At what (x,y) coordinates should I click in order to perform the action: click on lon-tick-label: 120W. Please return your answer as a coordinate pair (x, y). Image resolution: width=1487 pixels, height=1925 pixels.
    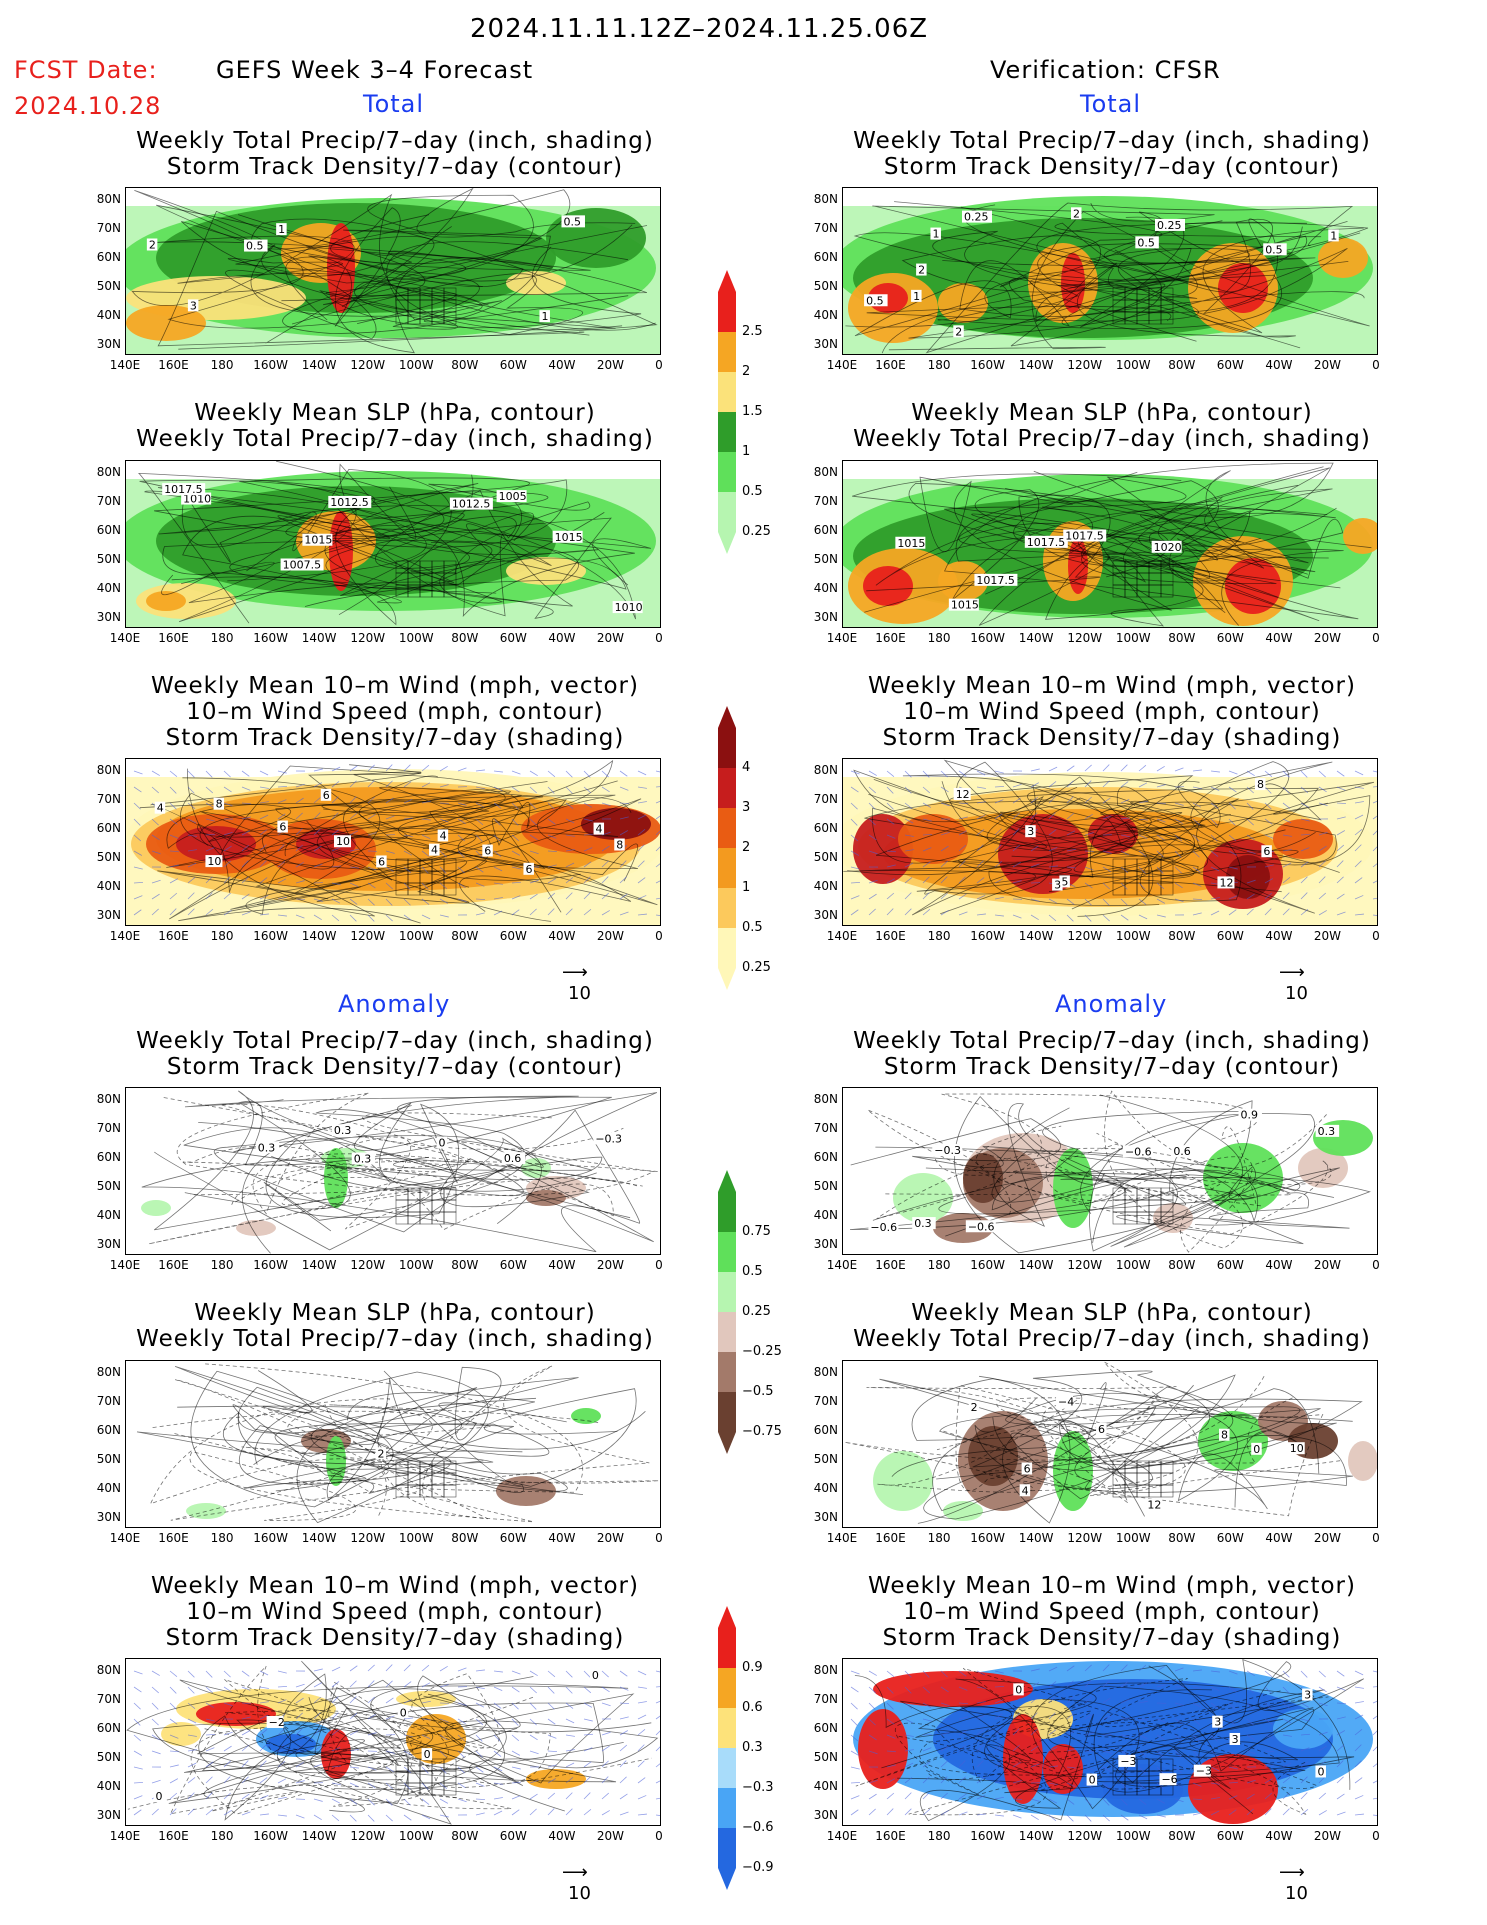
    Looking at the image, I should click on (1085, 1538).